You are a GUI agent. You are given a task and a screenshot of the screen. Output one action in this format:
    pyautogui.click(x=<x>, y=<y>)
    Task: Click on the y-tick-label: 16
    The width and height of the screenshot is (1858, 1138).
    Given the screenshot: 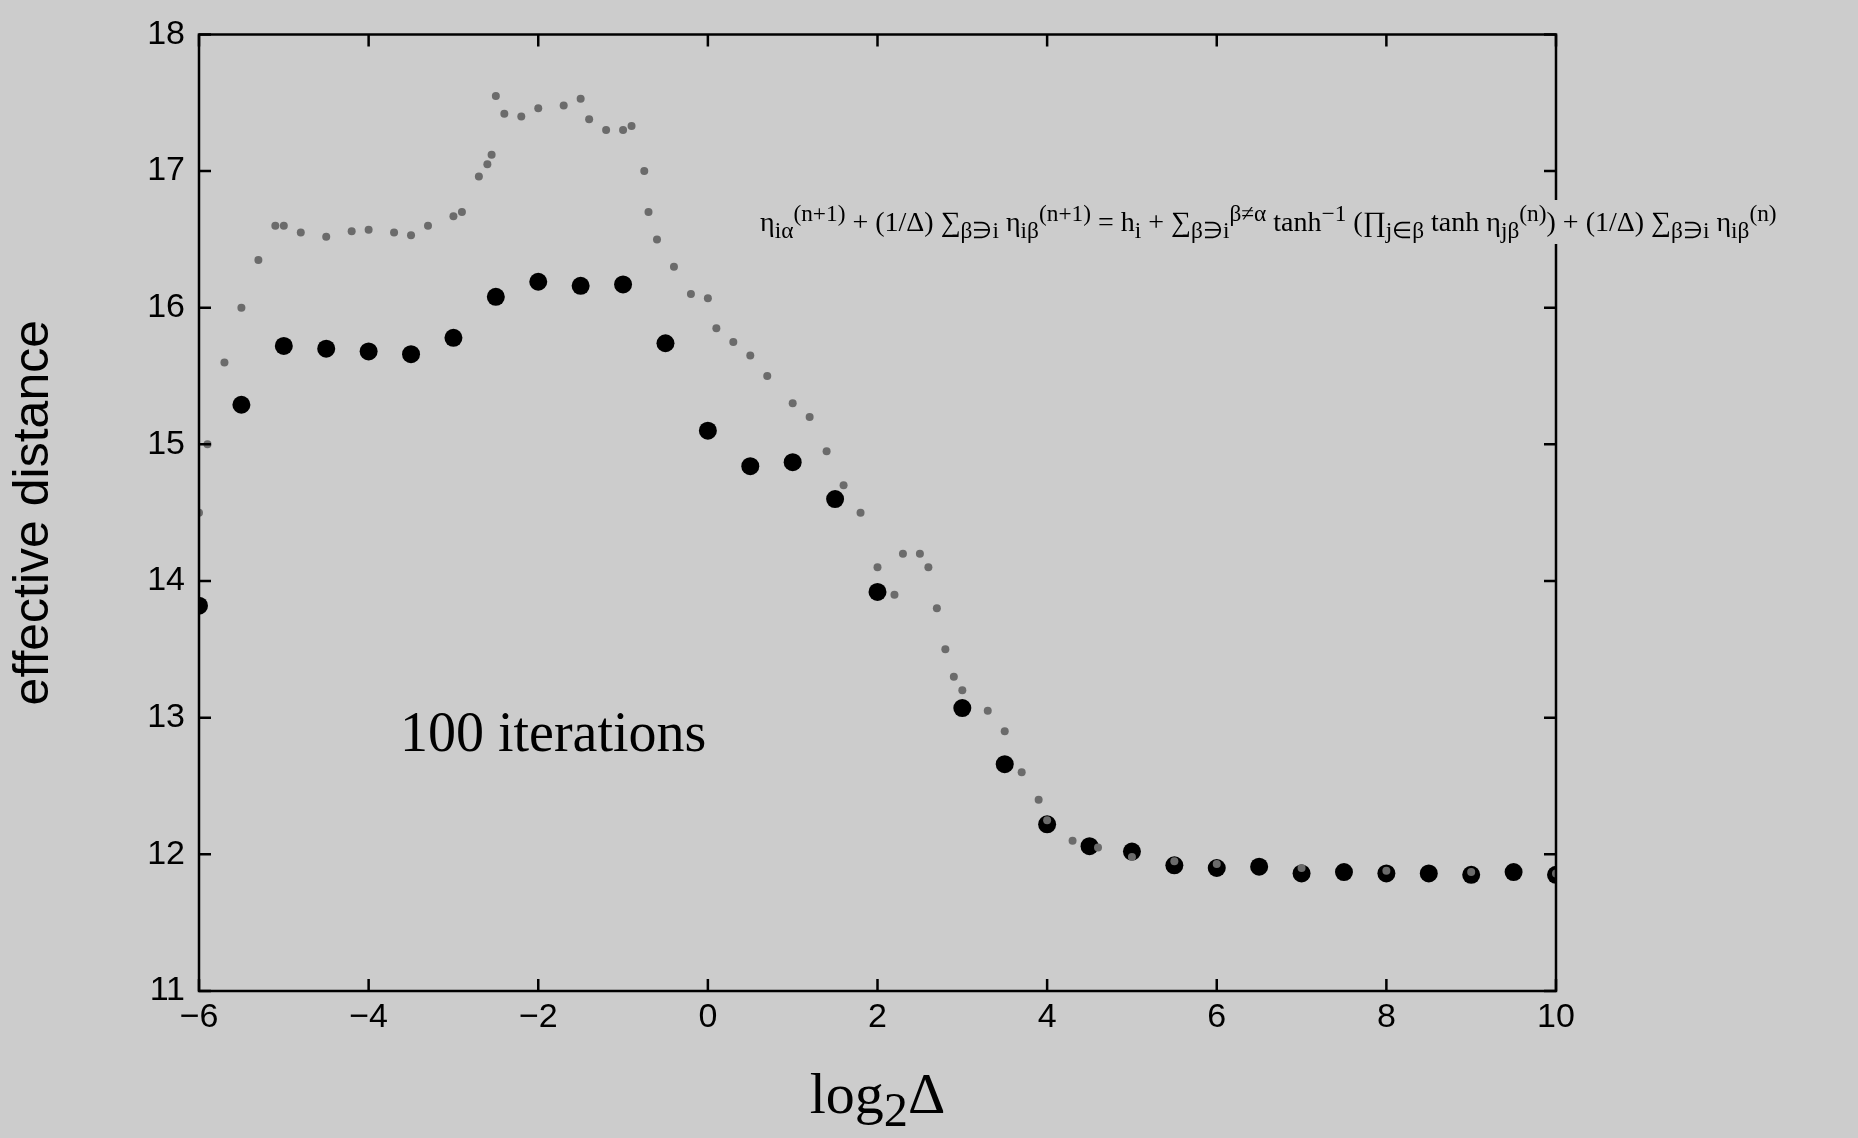 What is the action you would take?
    pyautogui.click(x=166, y=305)
    